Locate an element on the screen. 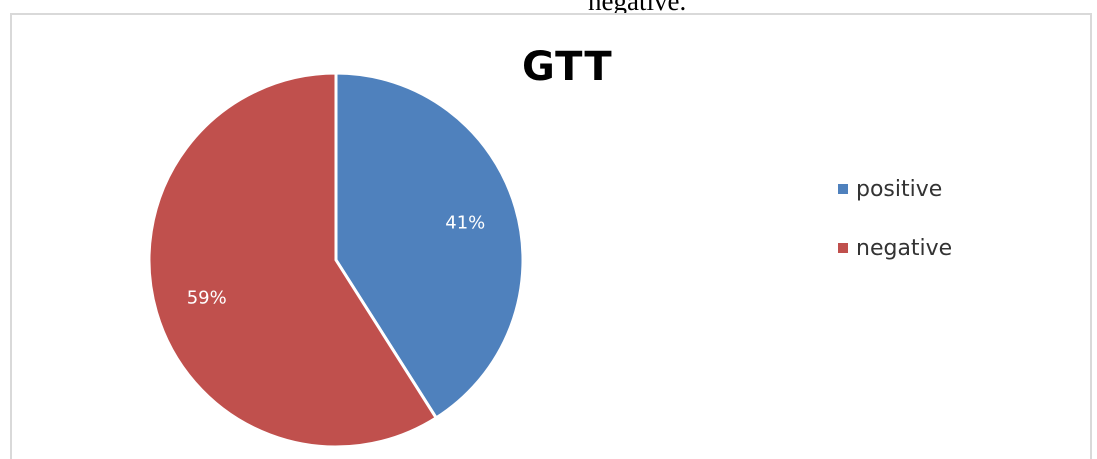 This screenshot has width=1097, height=459. legend-swatch-positive is located at coordinates (843, 189).